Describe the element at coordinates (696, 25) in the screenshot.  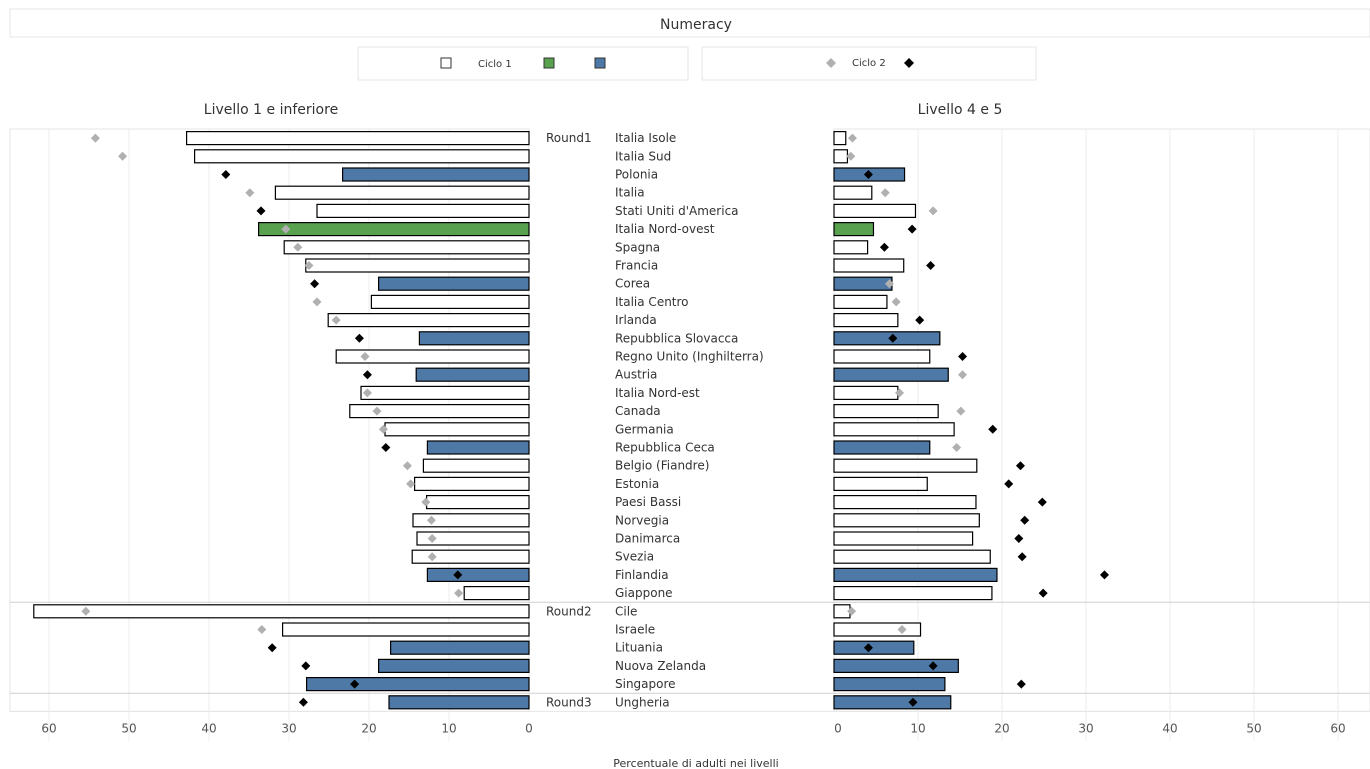
I see `chart-title: Numeracy` at that location.